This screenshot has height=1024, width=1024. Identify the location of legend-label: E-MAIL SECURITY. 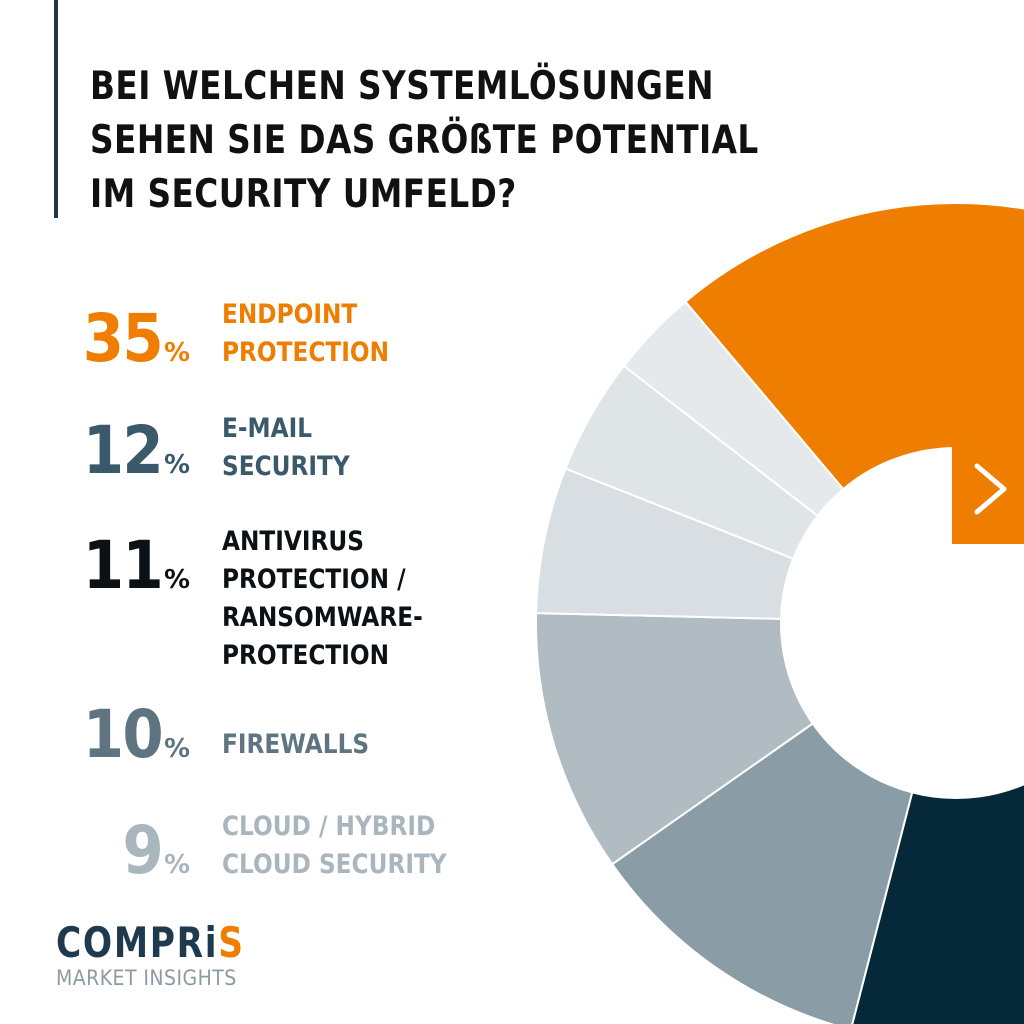
(286, 447).